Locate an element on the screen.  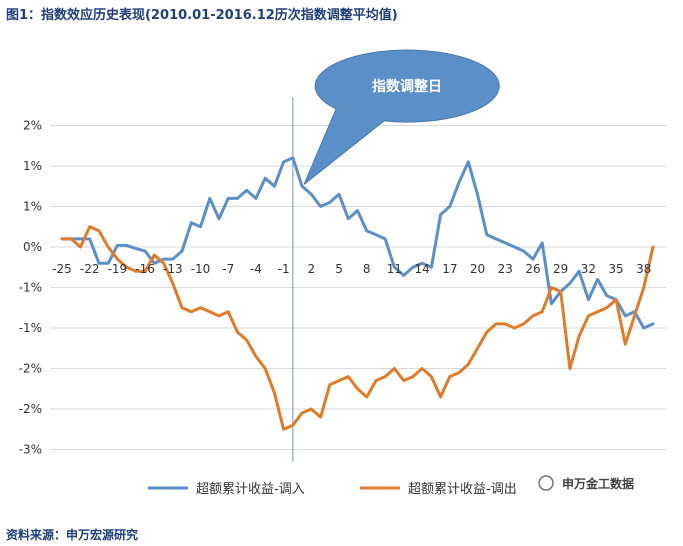
x-tick-label: 14 is located at coordinates (422, 269).